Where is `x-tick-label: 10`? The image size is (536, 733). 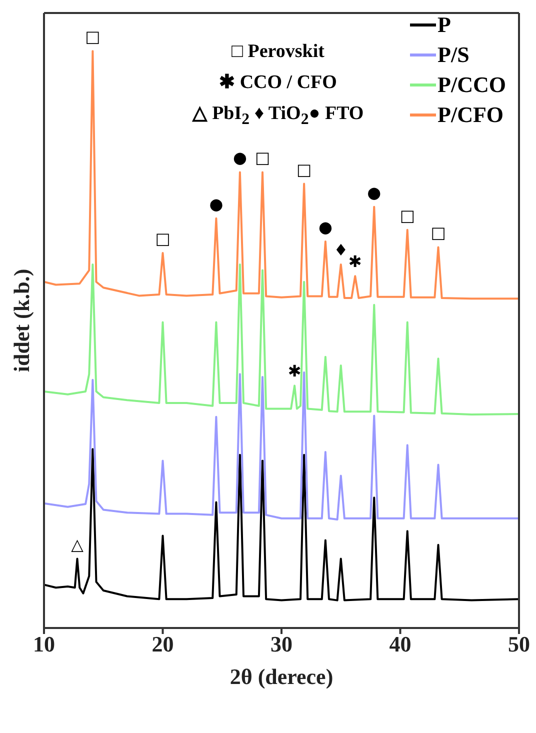
x-tick-label: 10 is located at coordinates (44, 644).